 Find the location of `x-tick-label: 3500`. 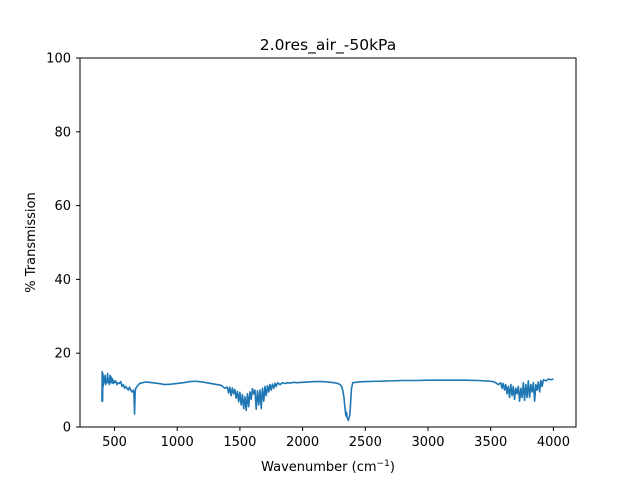

x-tick-label: 3500 is located at coordinates (490, 442).